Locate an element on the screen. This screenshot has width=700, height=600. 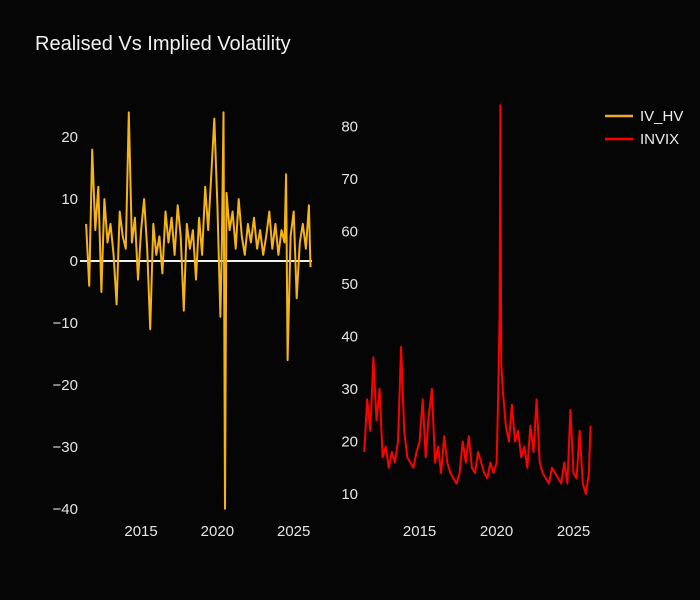
invix-y-axis: 80 70 60 50 40 30 20 10 is located at coordinates (349, 310).